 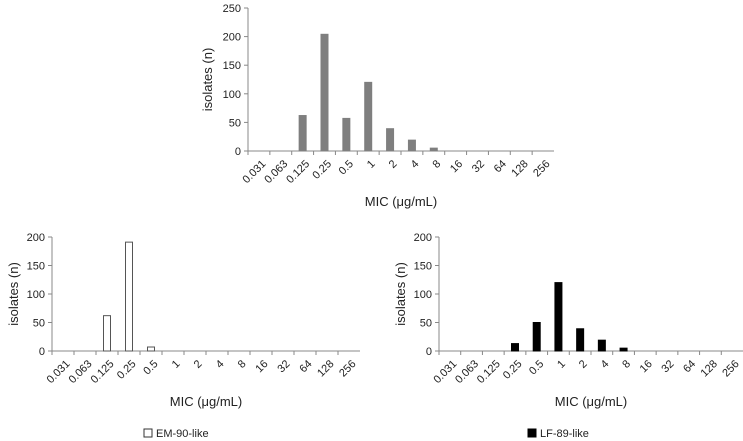 I want to click on lf89-xtick-label-5: 1, so click(x=561, y=364).